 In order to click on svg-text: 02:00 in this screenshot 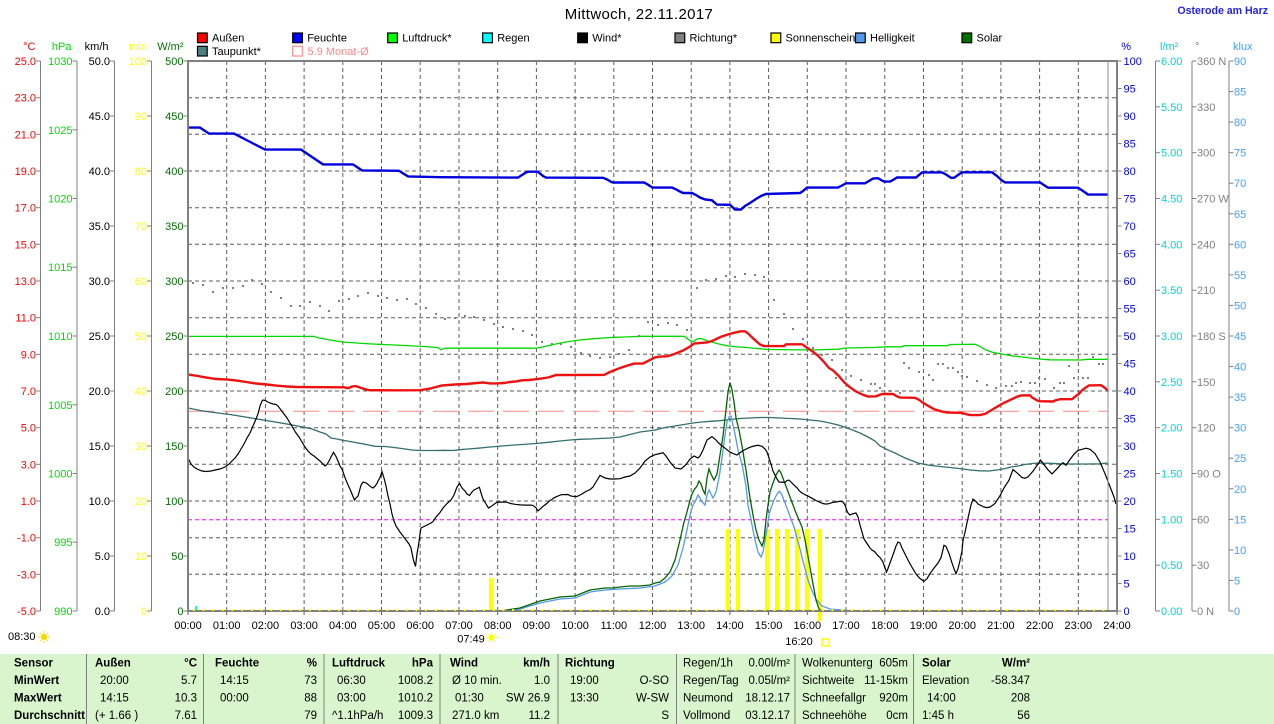, I will do `click(266, 626)`.